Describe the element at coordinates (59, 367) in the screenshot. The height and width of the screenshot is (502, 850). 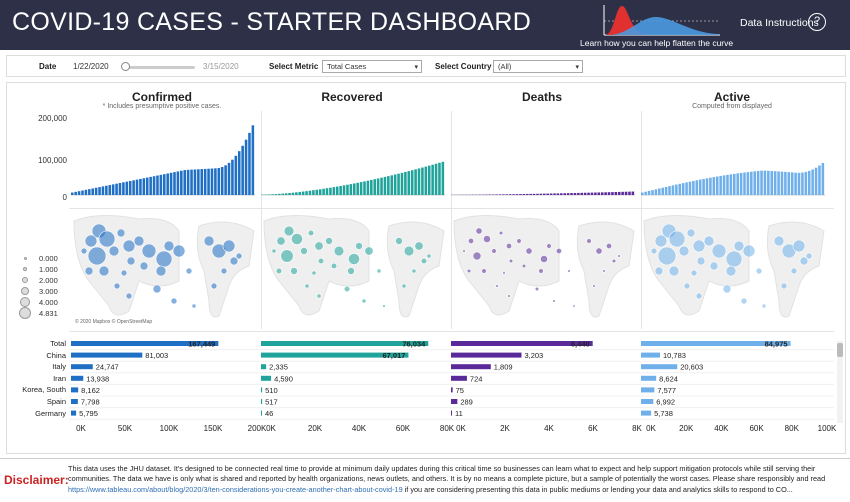
I see `country-row-label: Italy` at that location.